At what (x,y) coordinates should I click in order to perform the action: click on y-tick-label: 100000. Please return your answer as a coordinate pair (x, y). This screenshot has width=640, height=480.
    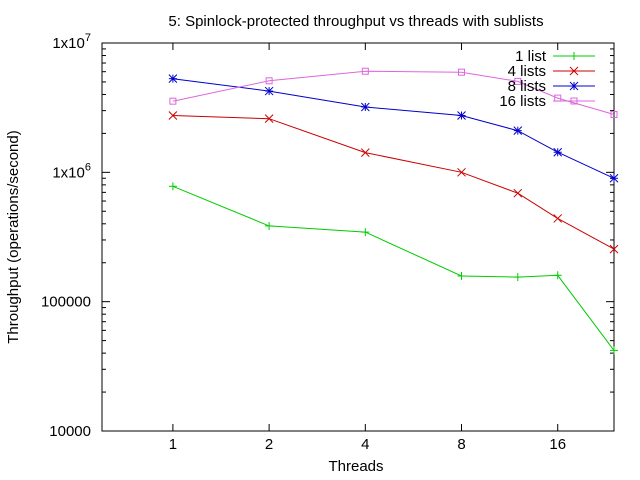
    Looking at the image, I should click on (66, 302).